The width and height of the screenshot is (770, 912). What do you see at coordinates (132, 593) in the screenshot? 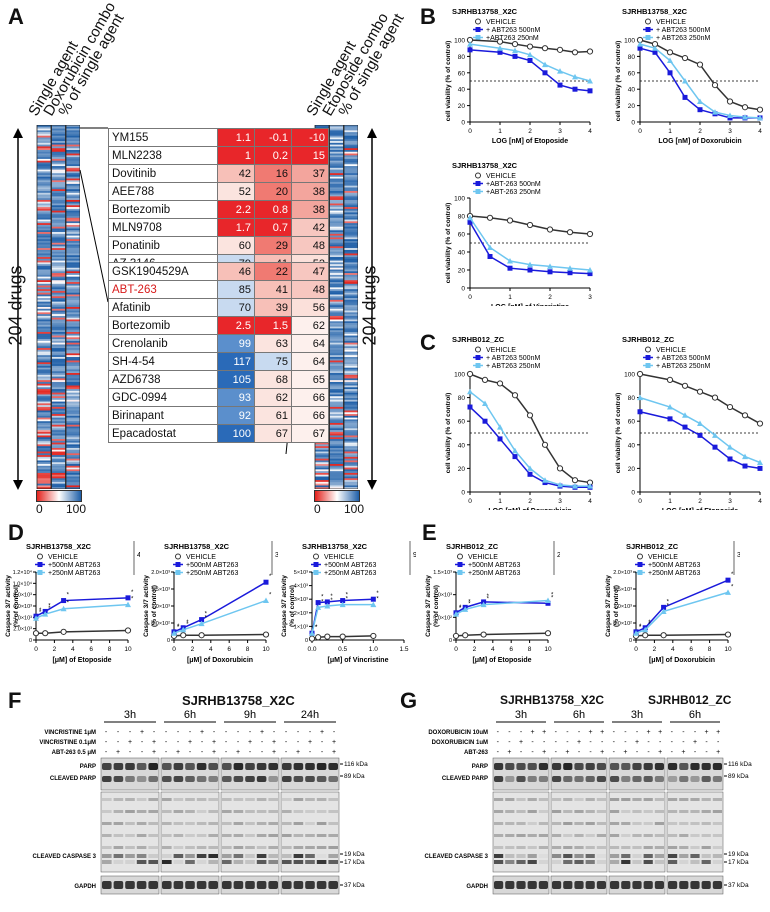
I see `significance-mark: *` at bounding box center [132, 593].